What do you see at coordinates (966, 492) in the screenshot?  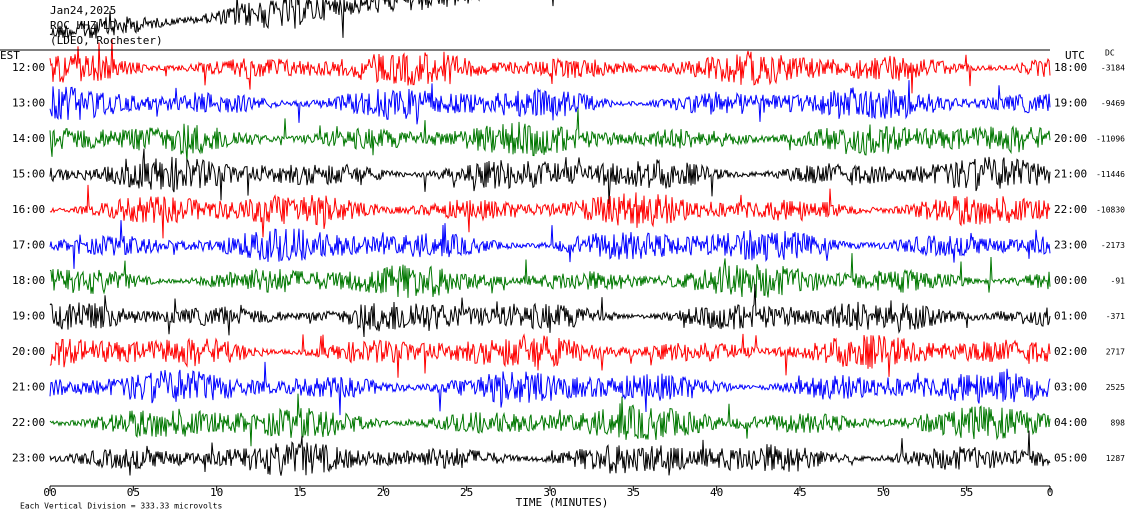 I see `x-tick-label: 55` at bounding box center [966, 492].